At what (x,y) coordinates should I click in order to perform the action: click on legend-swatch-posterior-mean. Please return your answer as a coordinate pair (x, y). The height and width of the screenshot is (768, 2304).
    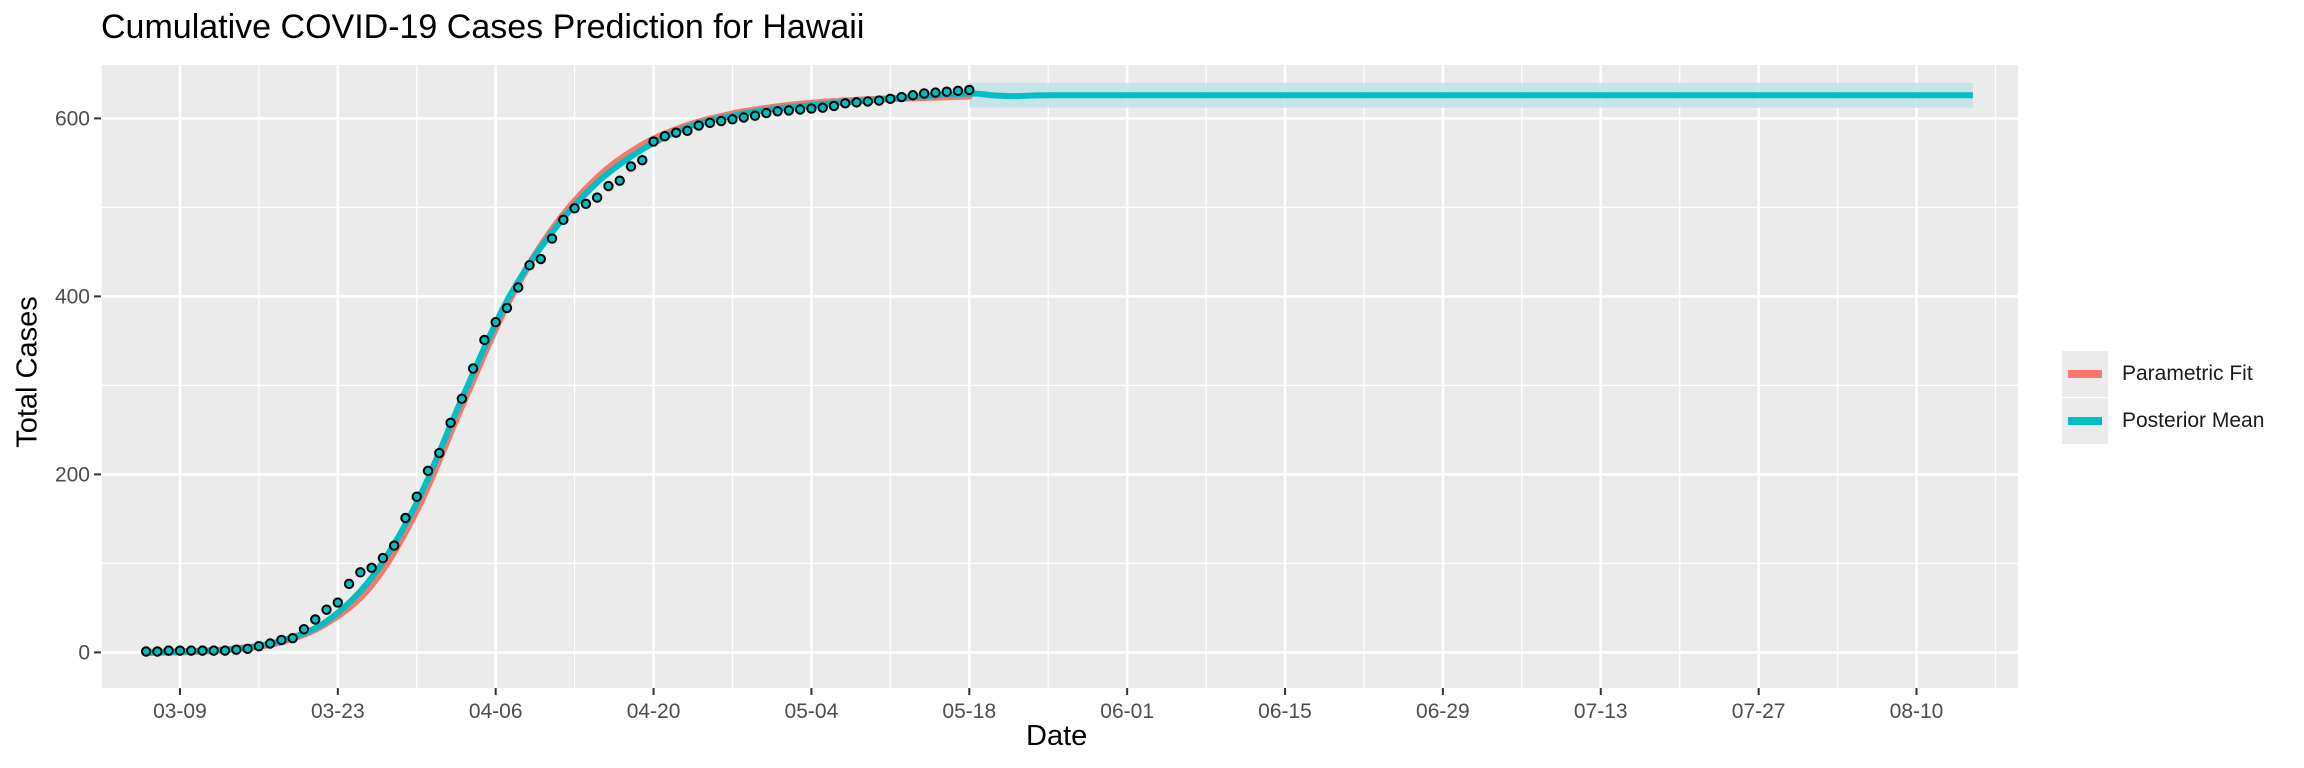
    Looking at the image, I should click on (2085, 420).